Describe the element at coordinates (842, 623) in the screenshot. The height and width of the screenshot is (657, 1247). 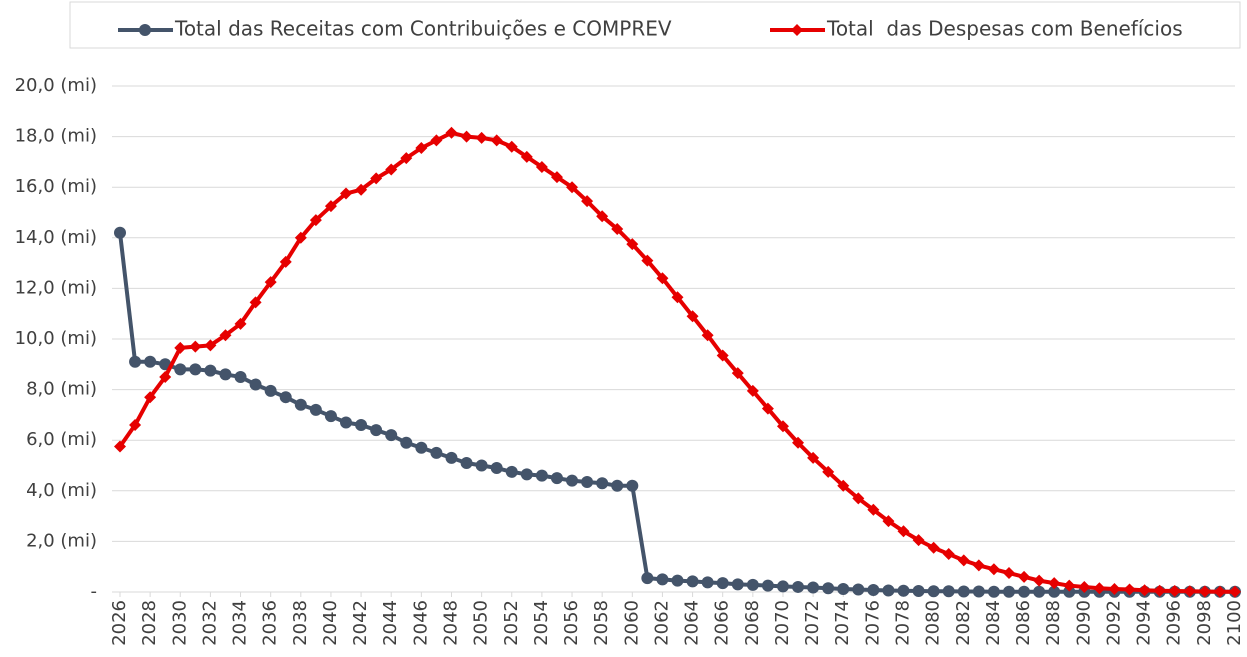
I see `x-tick-label: 2074` at that location.